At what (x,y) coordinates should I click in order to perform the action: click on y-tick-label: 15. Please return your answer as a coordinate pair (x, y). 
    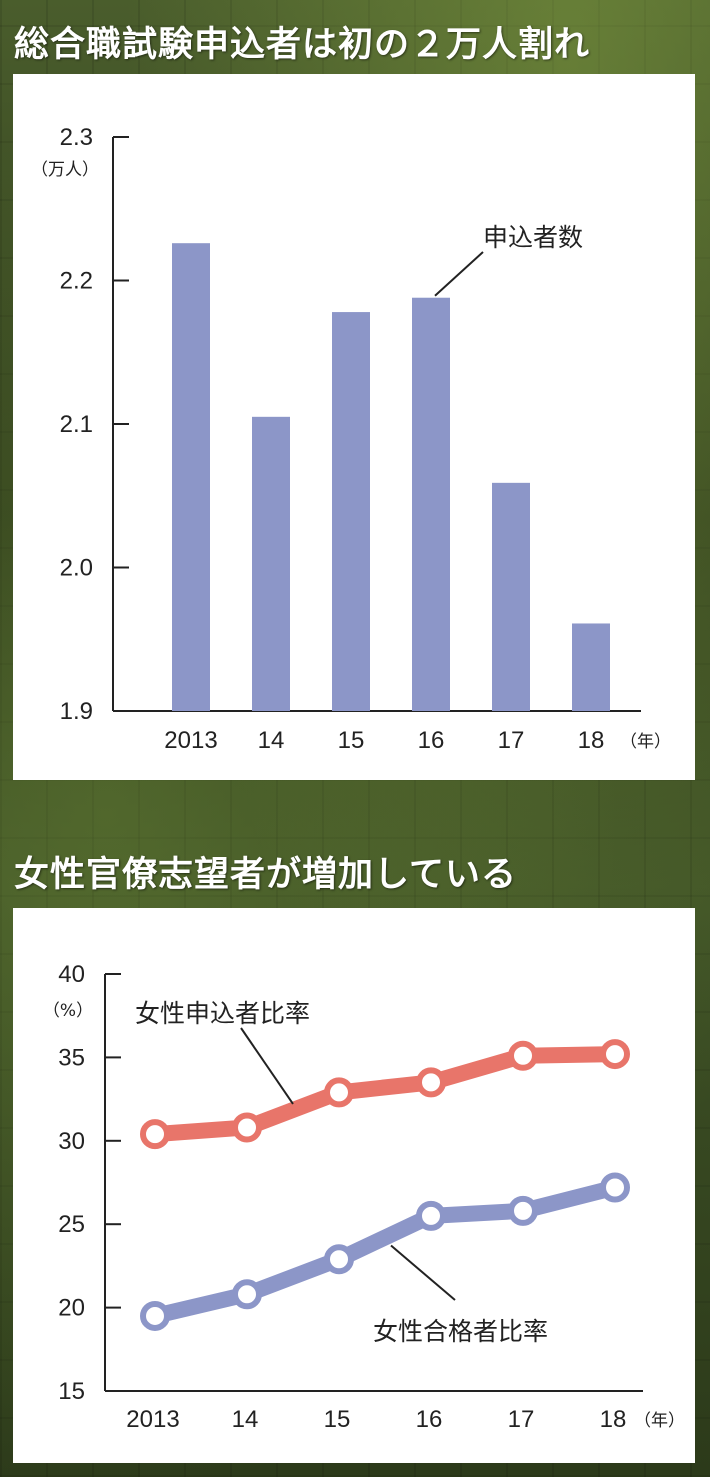
    Looking at the image, I should click on (71, 1391).